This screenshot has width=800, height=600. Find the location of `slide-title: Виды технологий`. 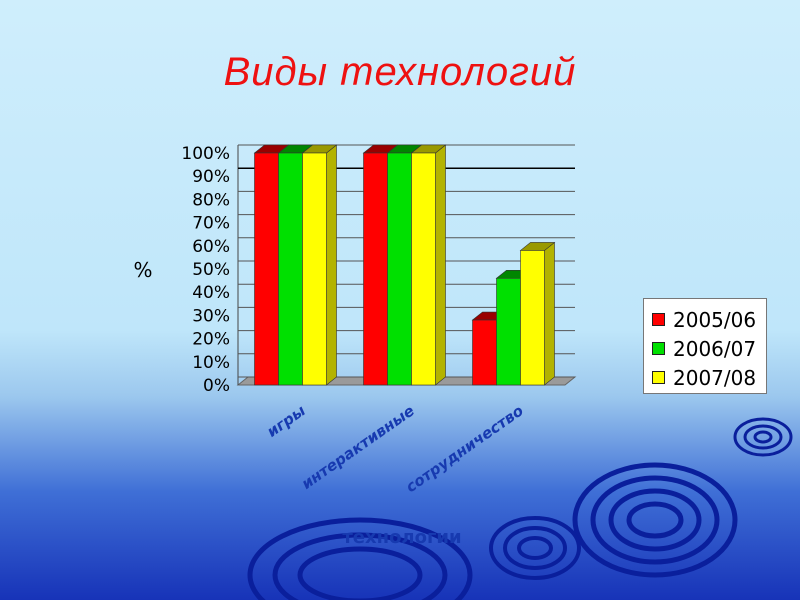

slide-title: Виды технологий is located at coordinates (400, 72).